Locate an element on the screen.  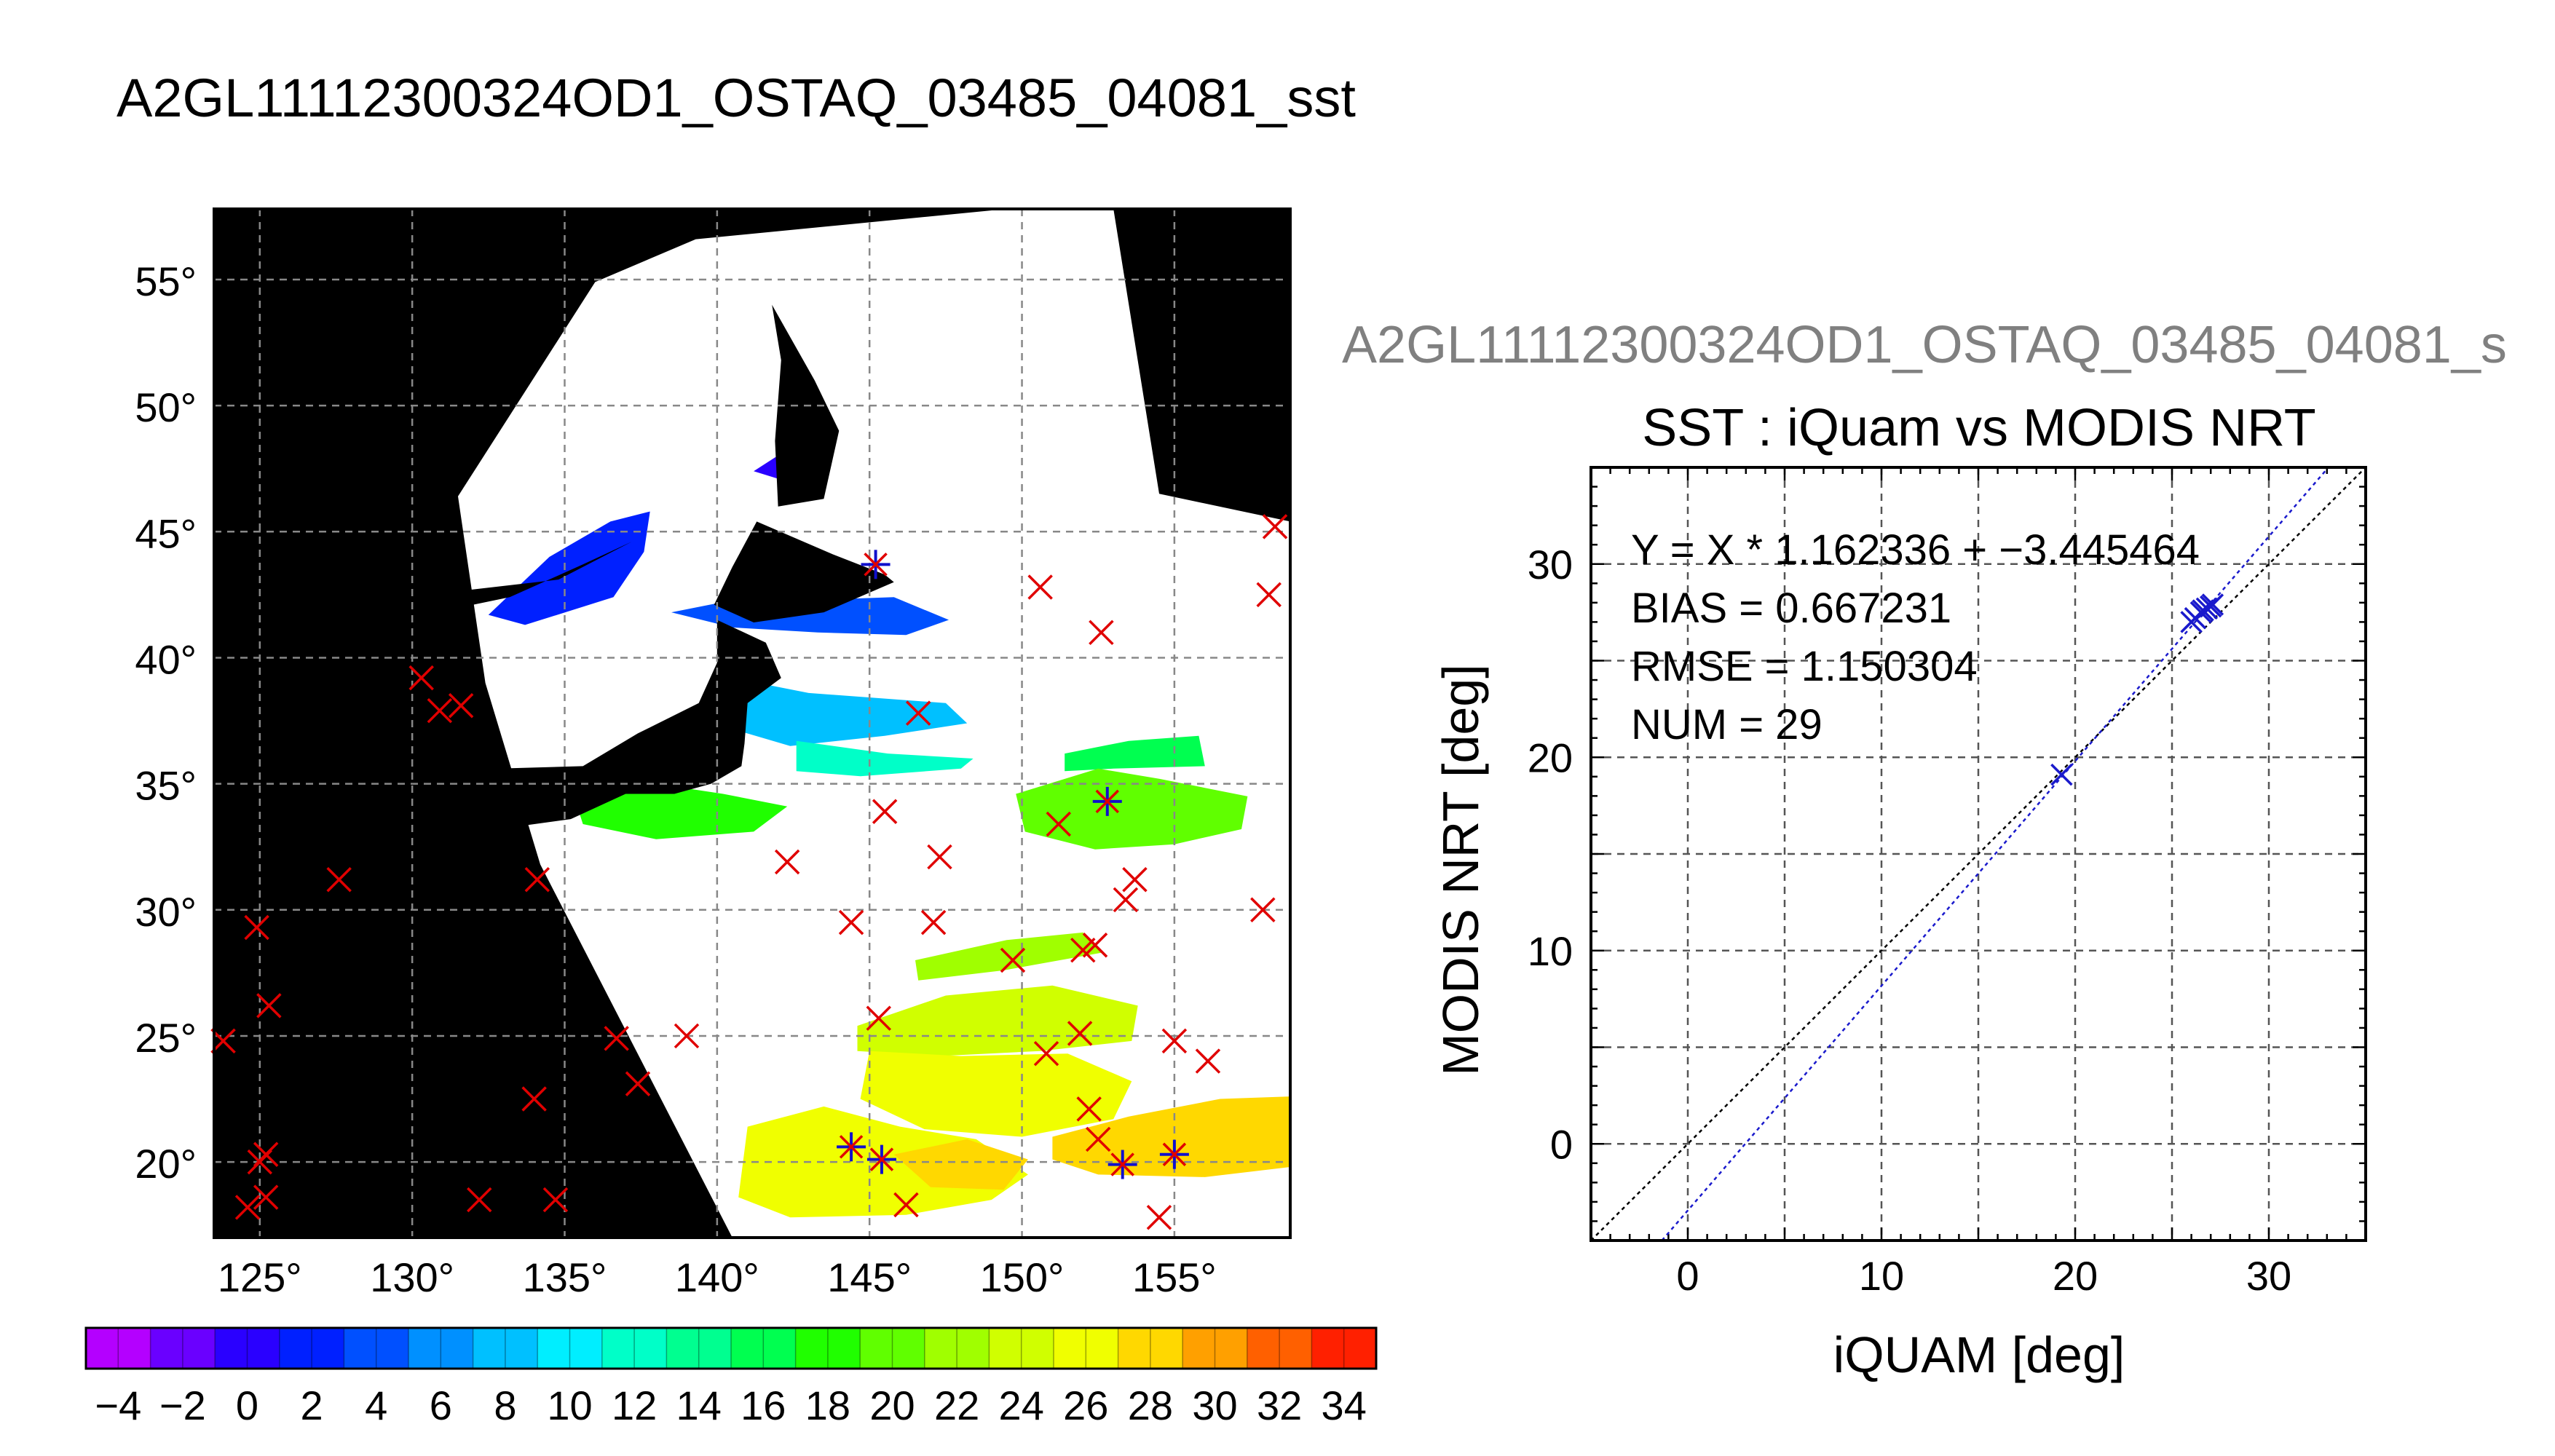
colorbar-tick-label: 10 is located at coordinates (569, 1405).